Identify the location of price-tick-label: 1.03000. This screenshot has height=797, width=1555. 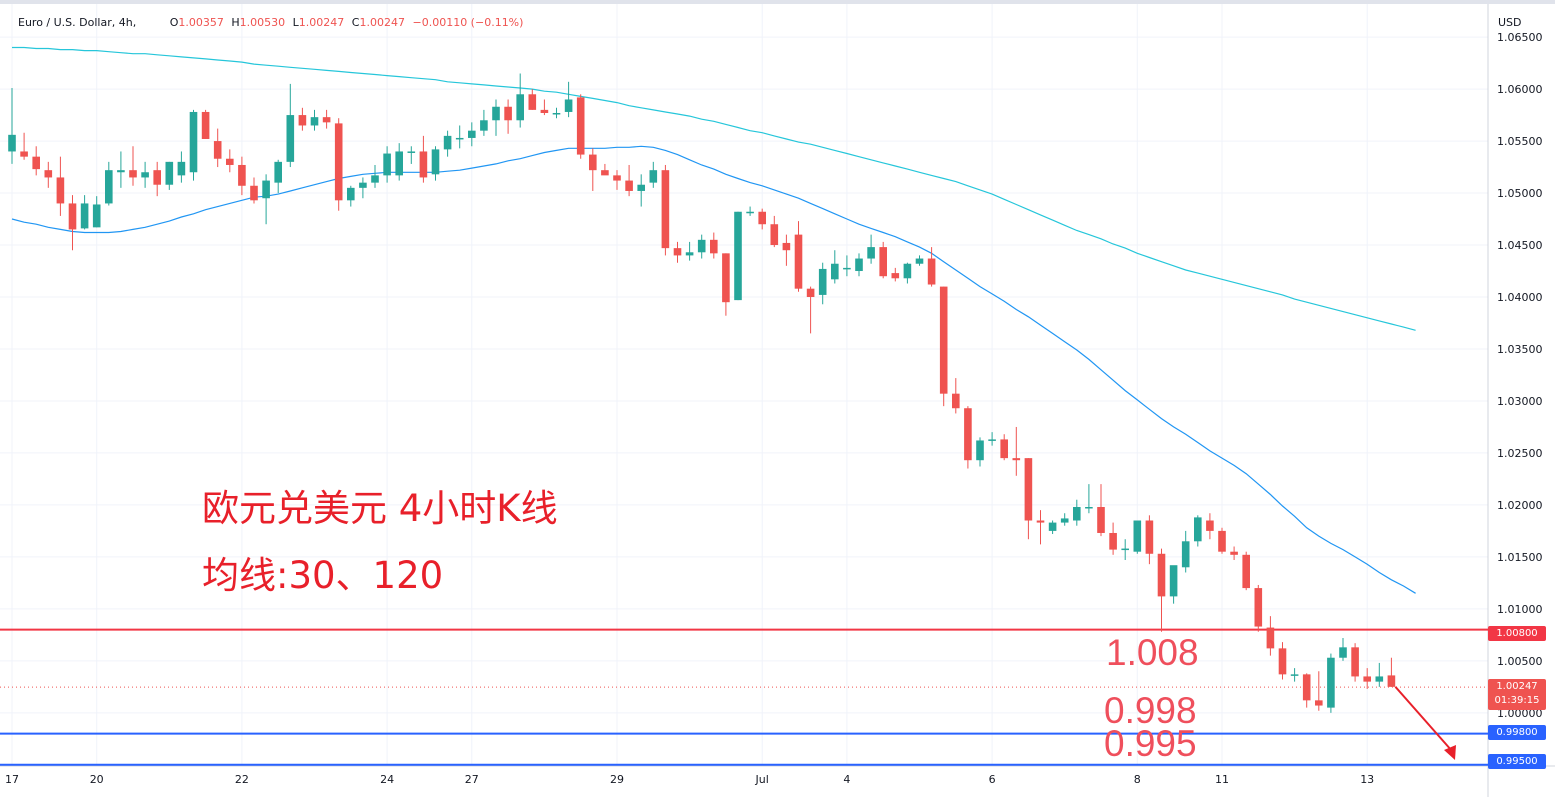
(1520, 401).